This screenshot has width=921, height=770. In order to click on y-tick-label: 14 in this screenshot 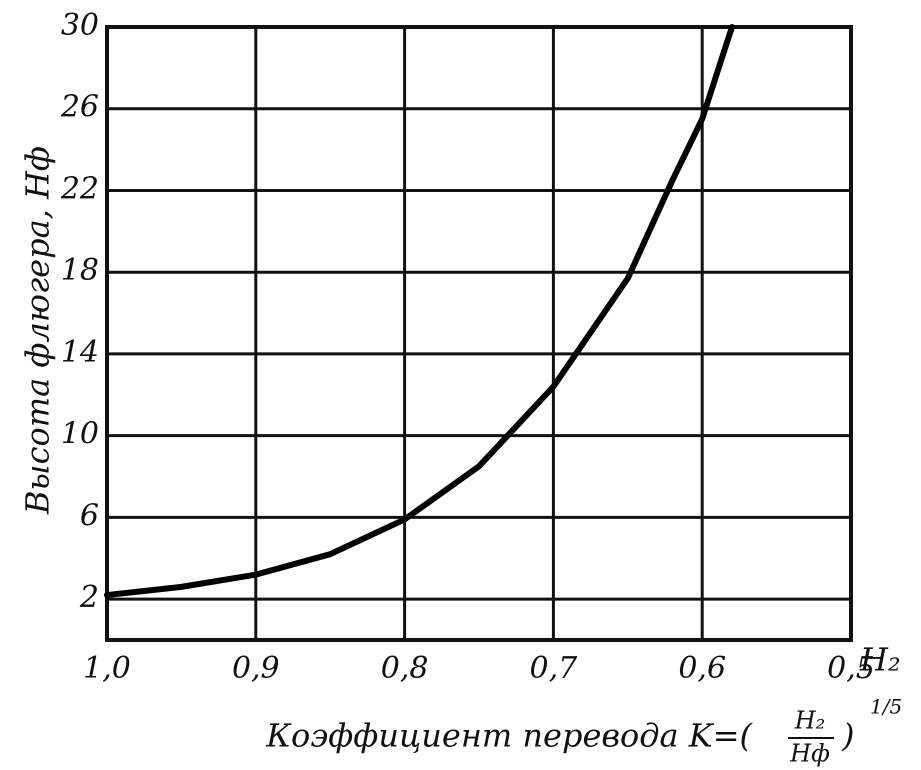, I will do `click(80, 352)`.